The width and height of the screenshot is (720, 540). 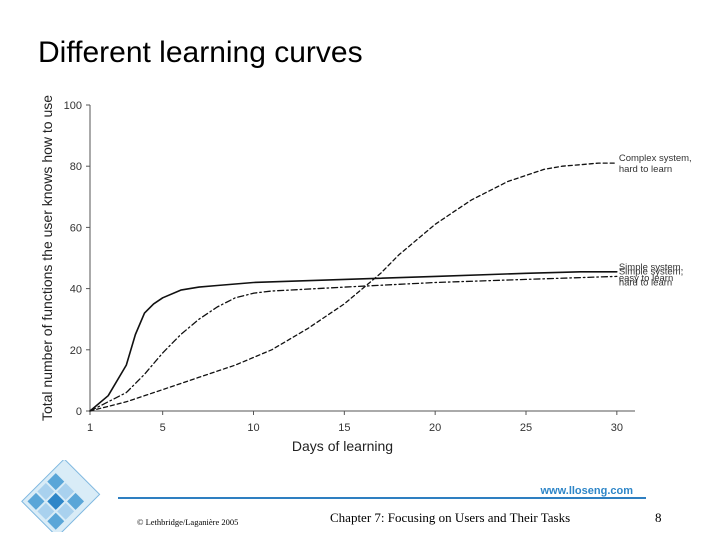 What do you see at coordinates (73, 106) in the screenshot?
I see `y-tick-label: 100` at bounding box center [73, 106].